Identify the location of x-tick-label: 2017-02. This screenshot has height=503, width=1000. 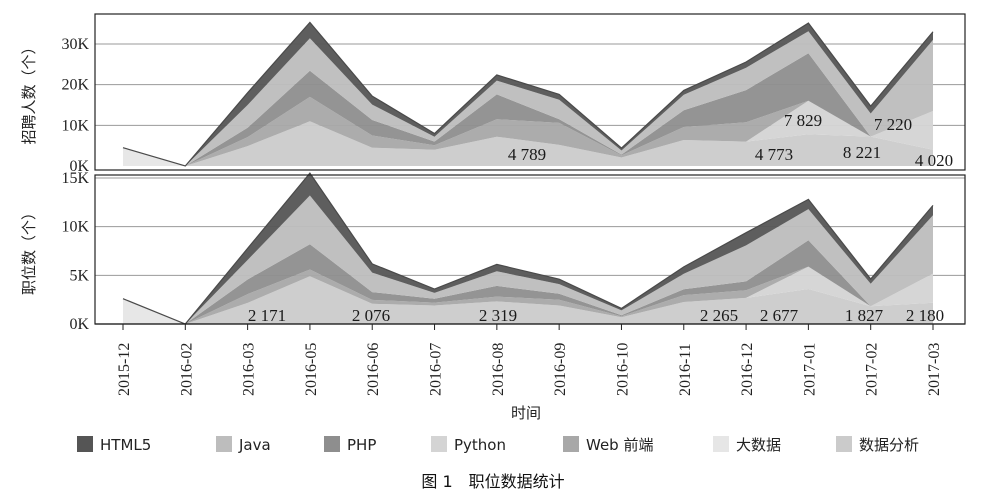
(872, 369).